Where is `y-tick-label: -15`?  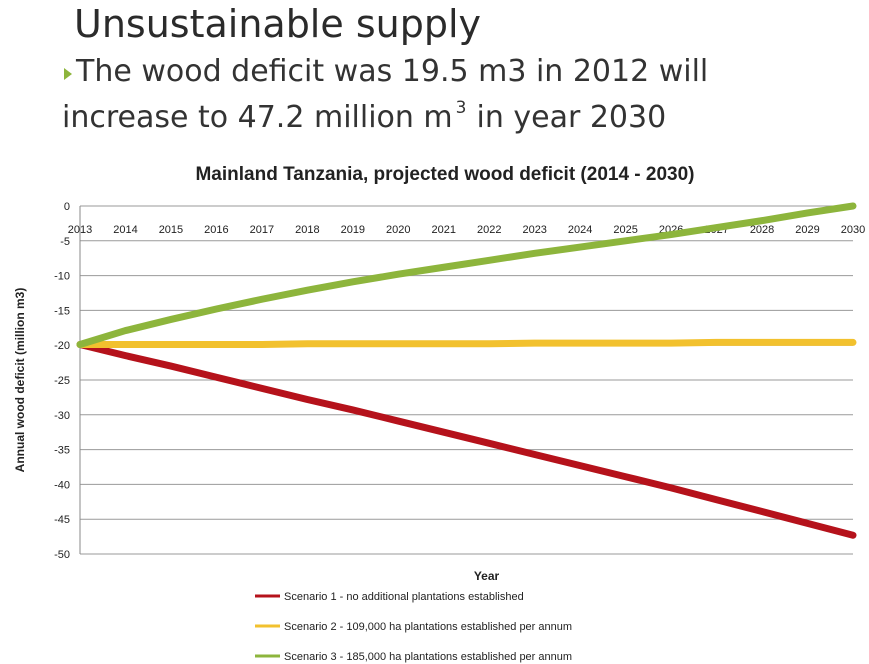
y-tick-label: -15 is located at coordinates (62, 311).